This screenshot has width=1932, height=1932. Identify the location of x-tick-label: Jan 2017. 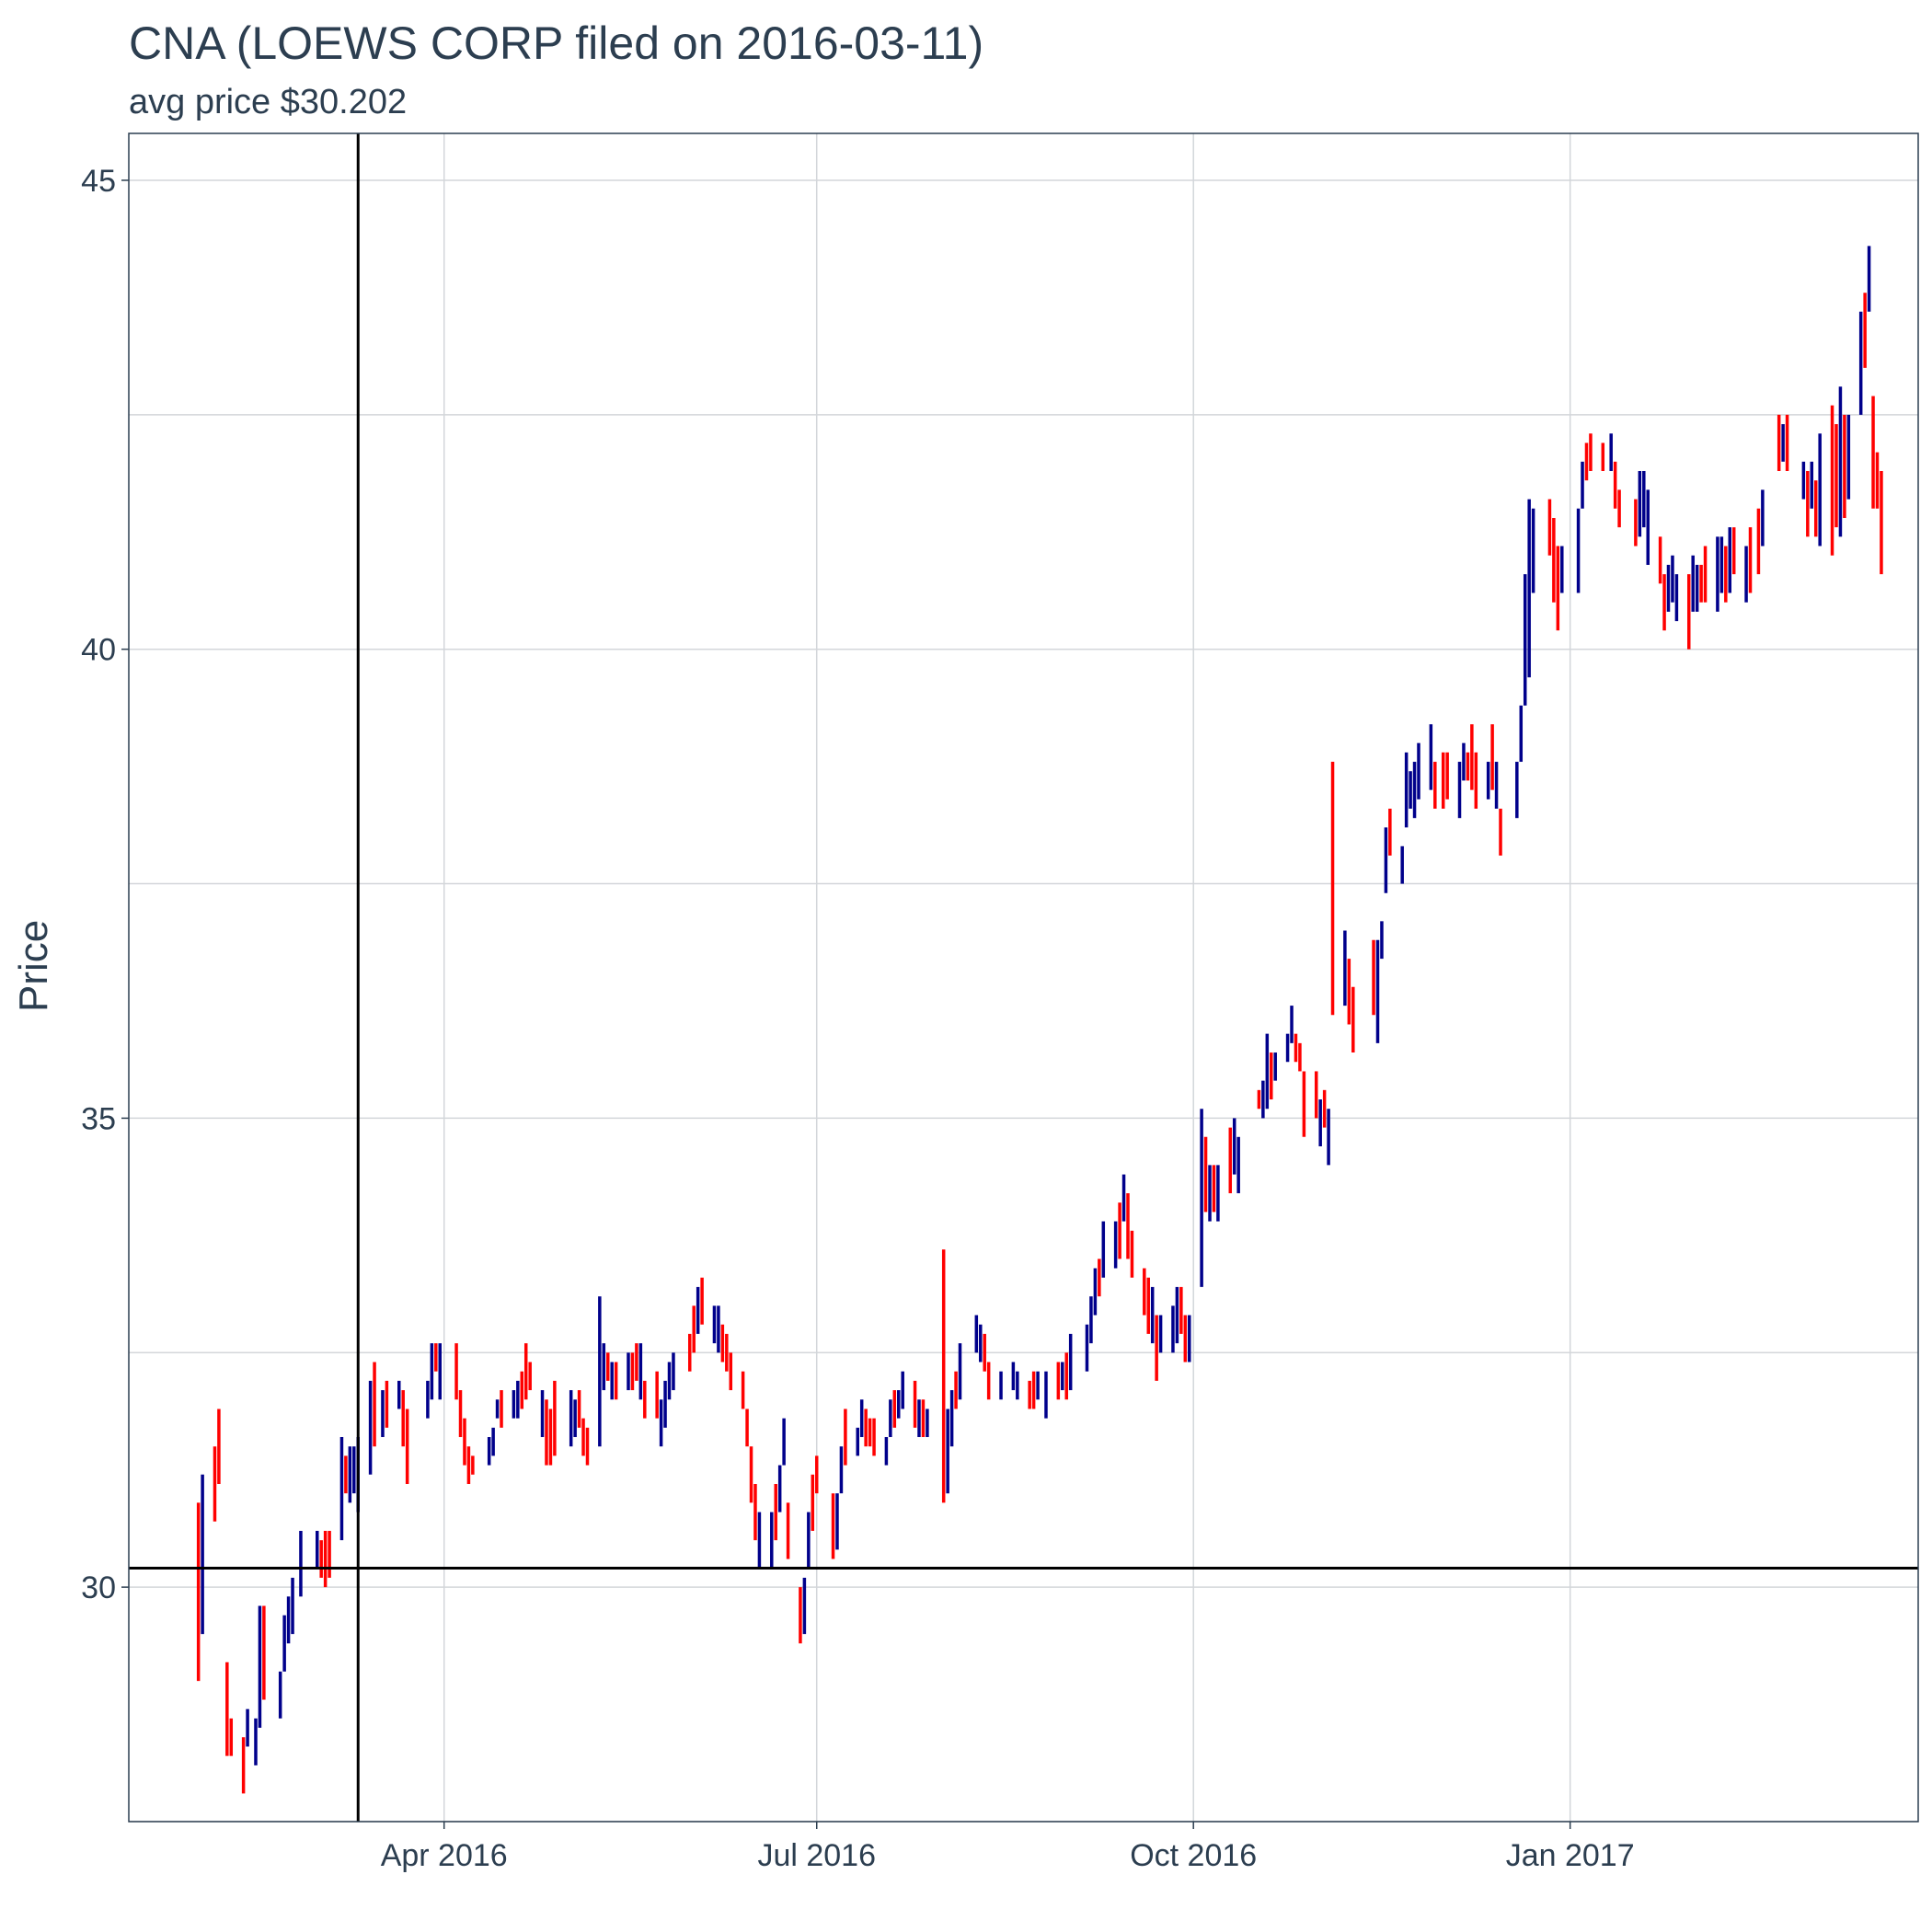
(1570, 1855).